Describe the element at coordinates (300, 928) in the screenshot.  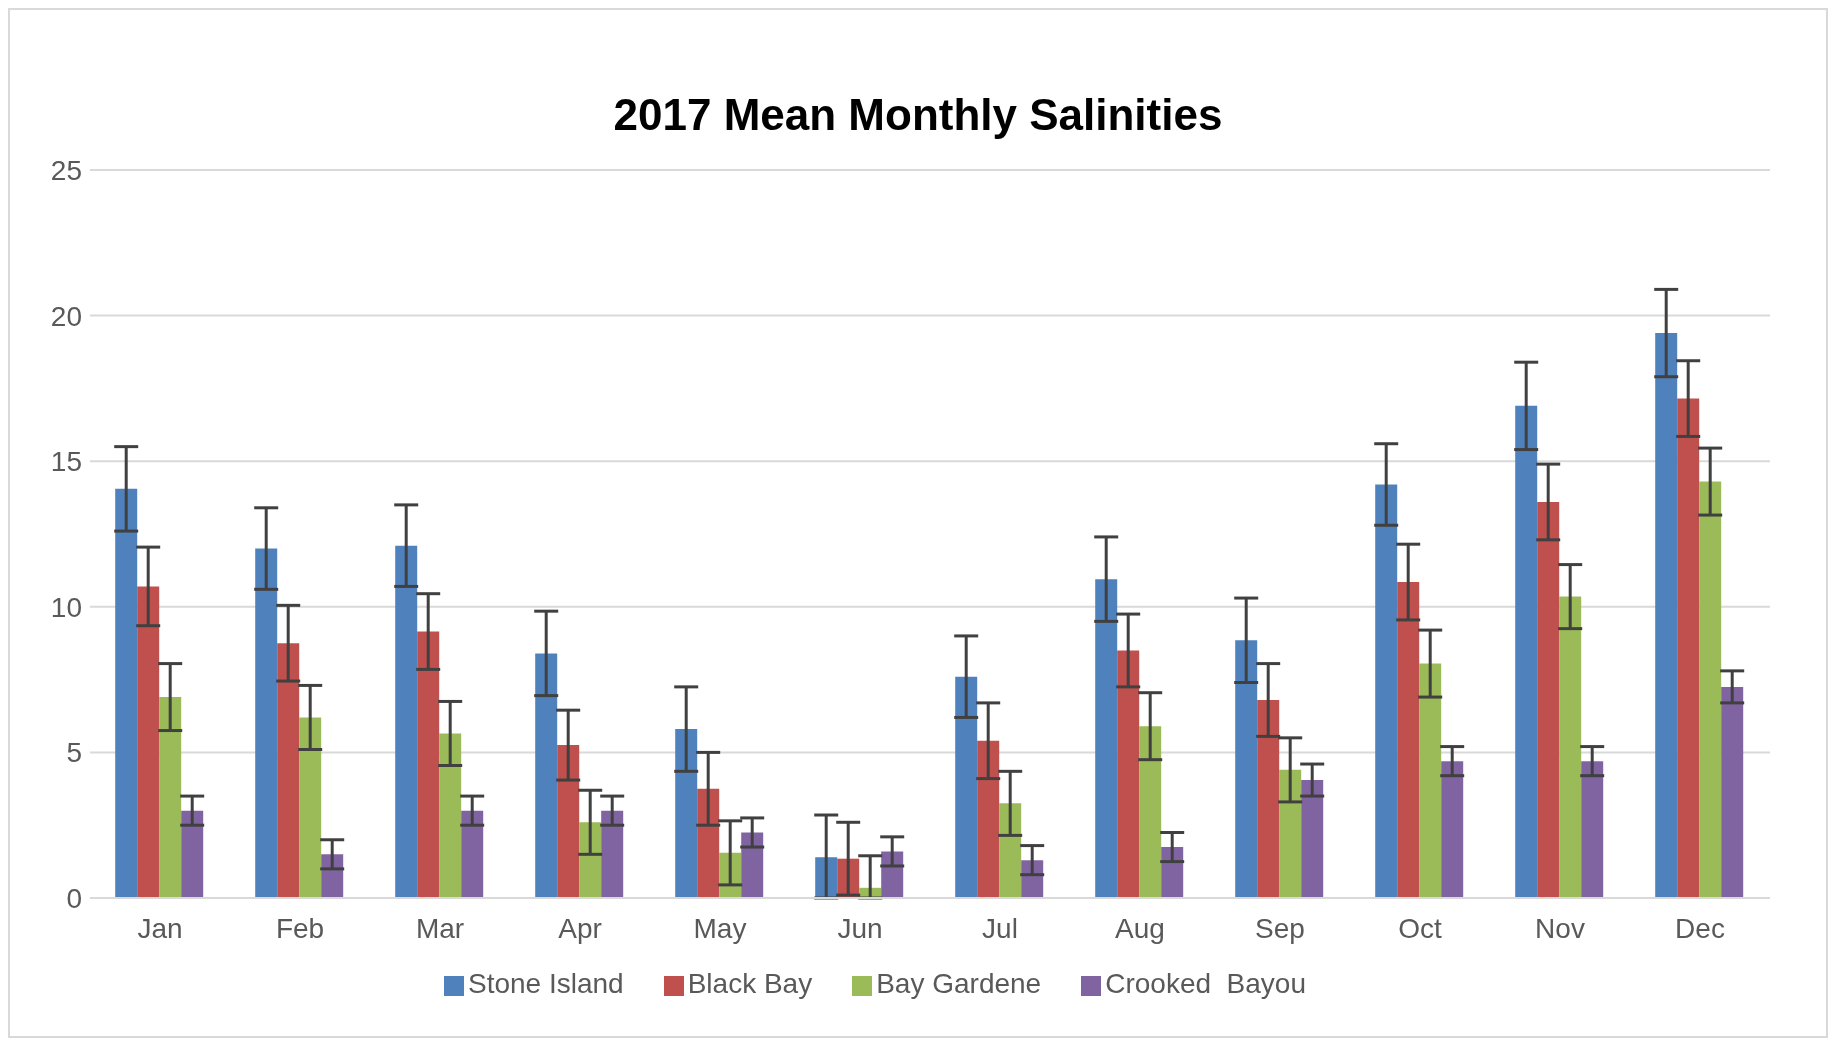
I see `x-tick-label: Feb` at that location.